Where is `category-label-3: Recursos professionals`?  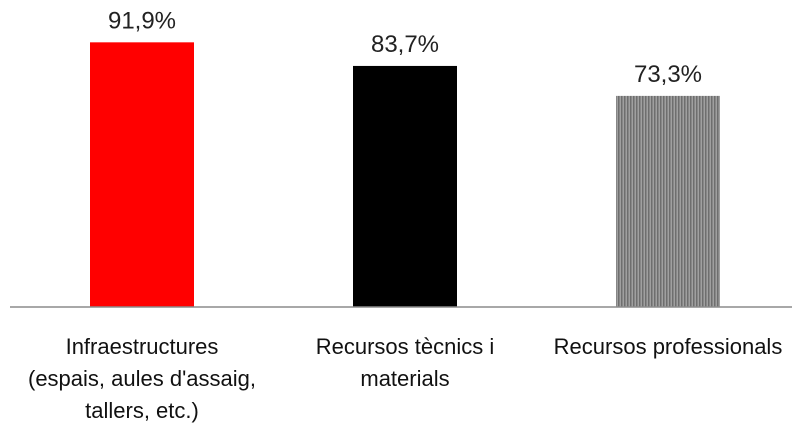 category-label-3: Recursos professionals is located at coordinates (668, 346).